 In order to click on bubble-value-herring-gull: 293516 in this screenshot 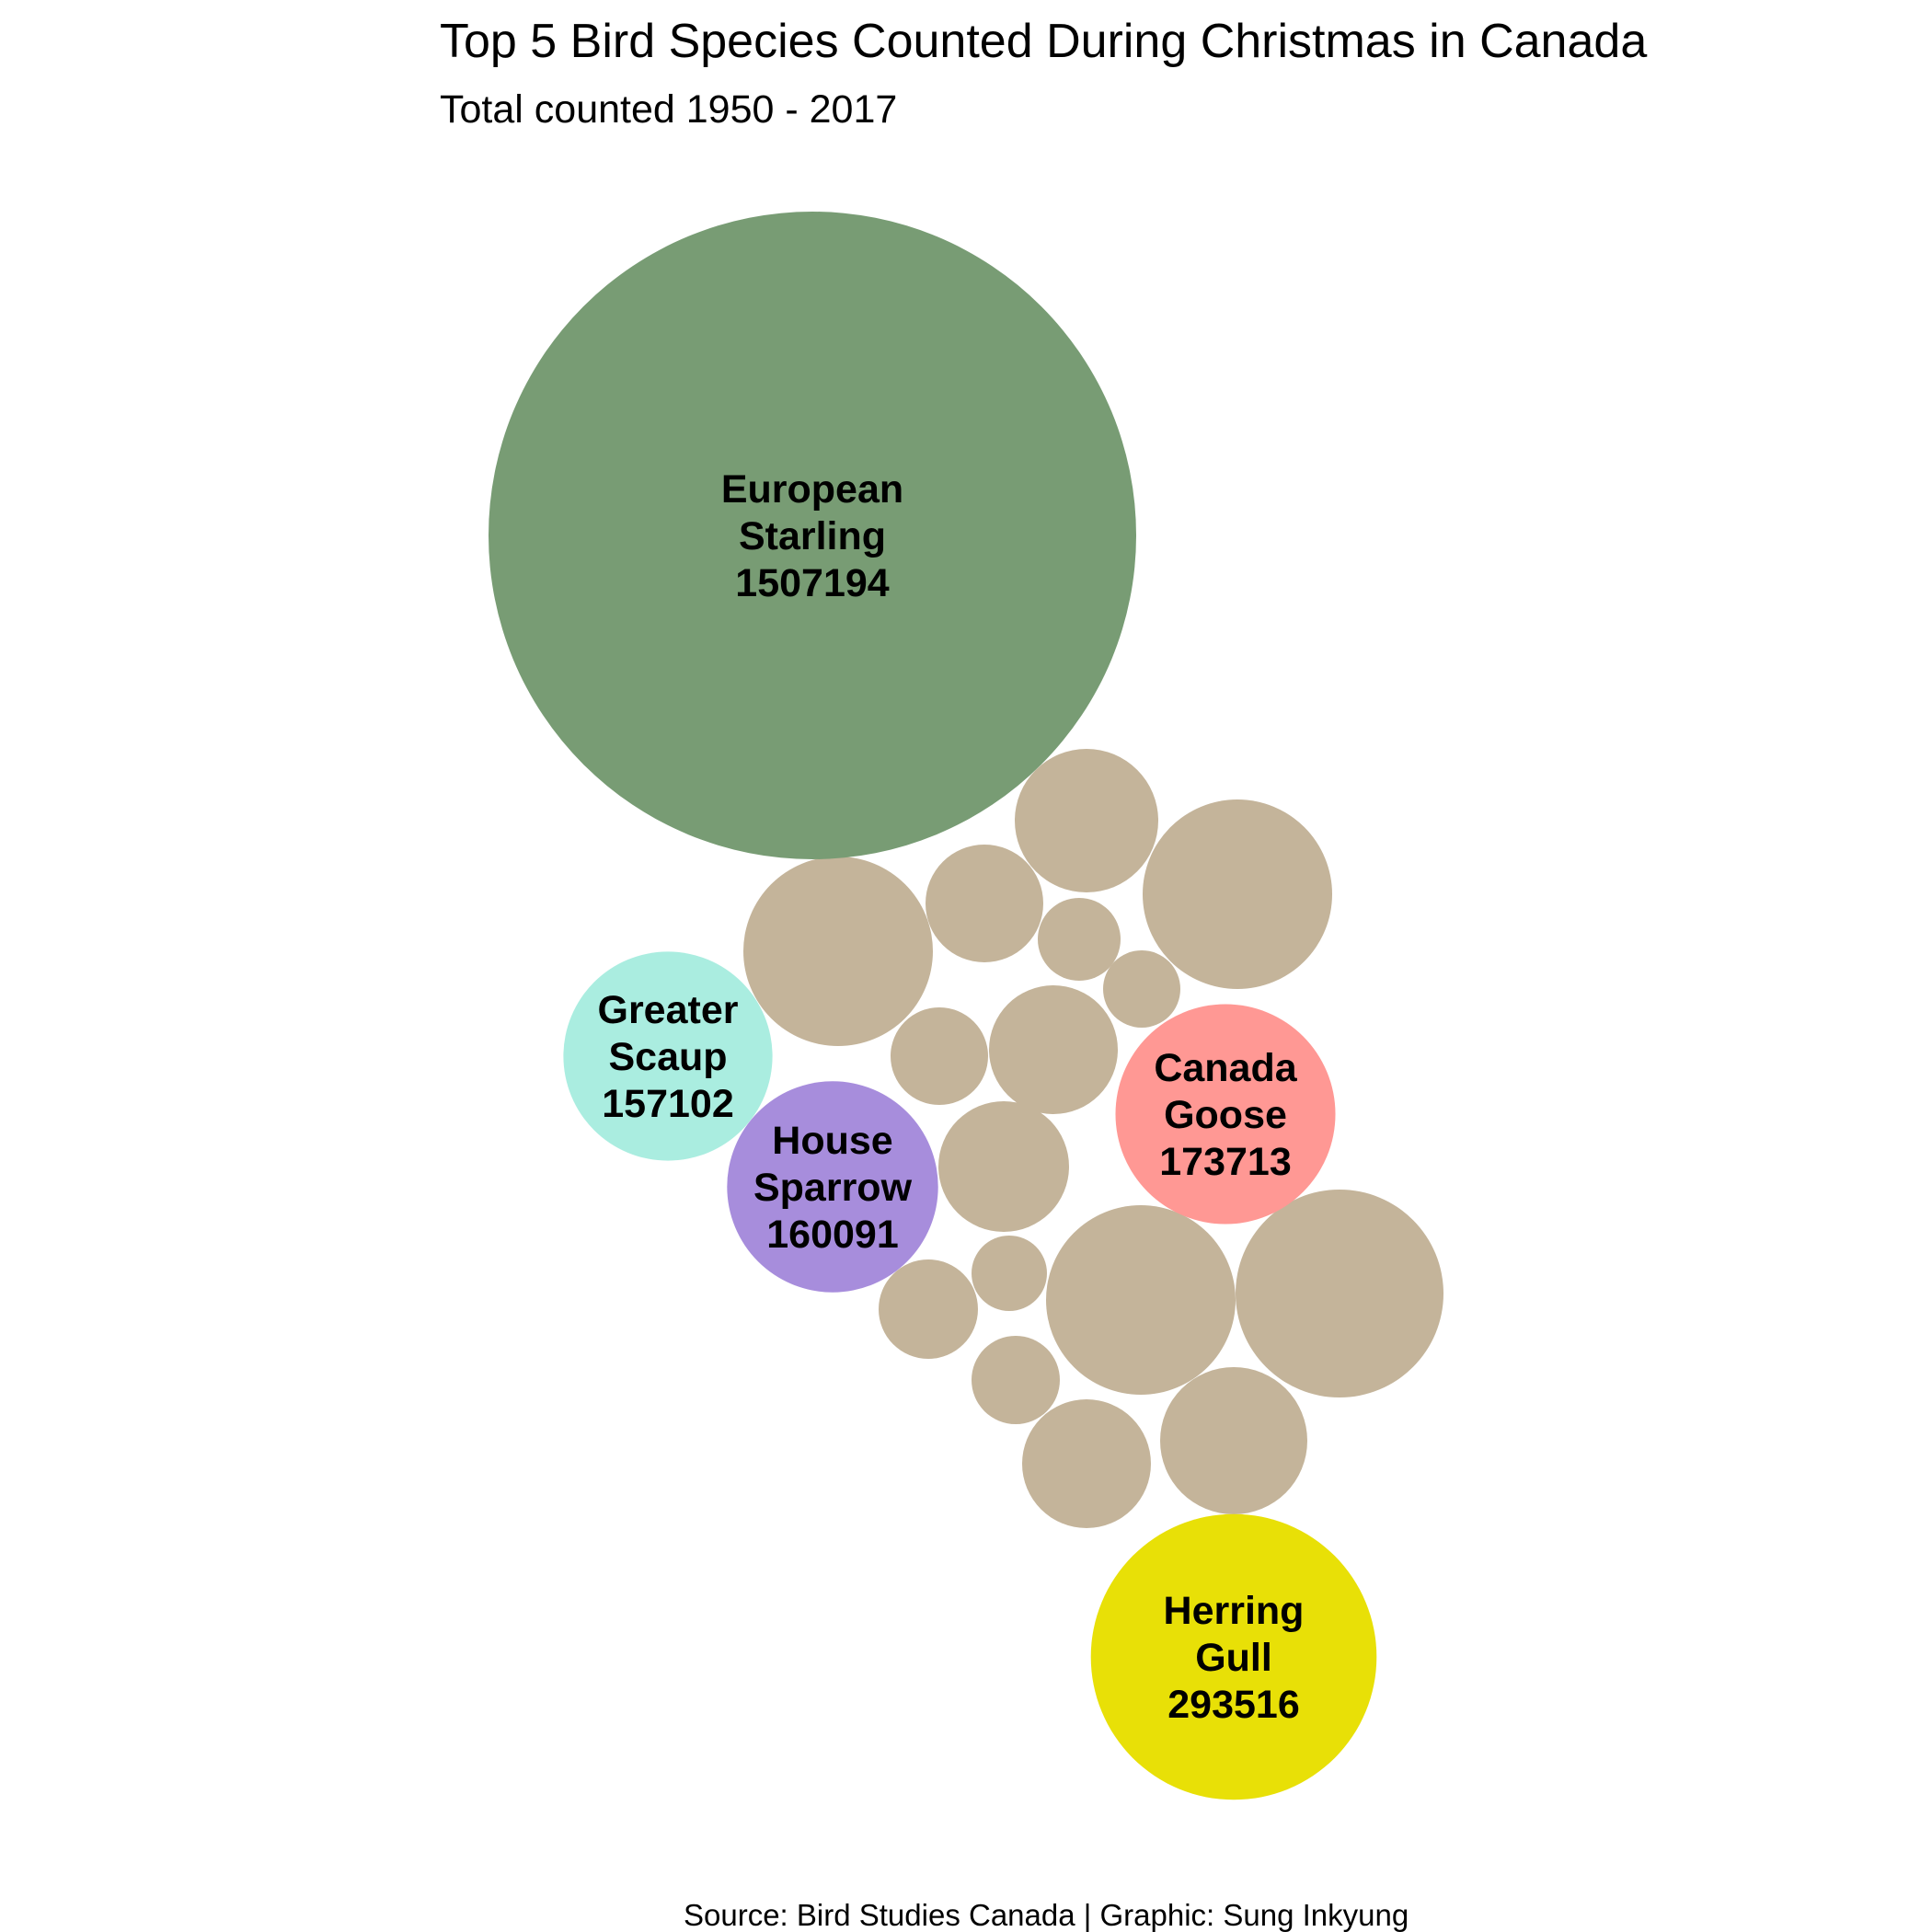, I will do `click(1233, 1705)`.